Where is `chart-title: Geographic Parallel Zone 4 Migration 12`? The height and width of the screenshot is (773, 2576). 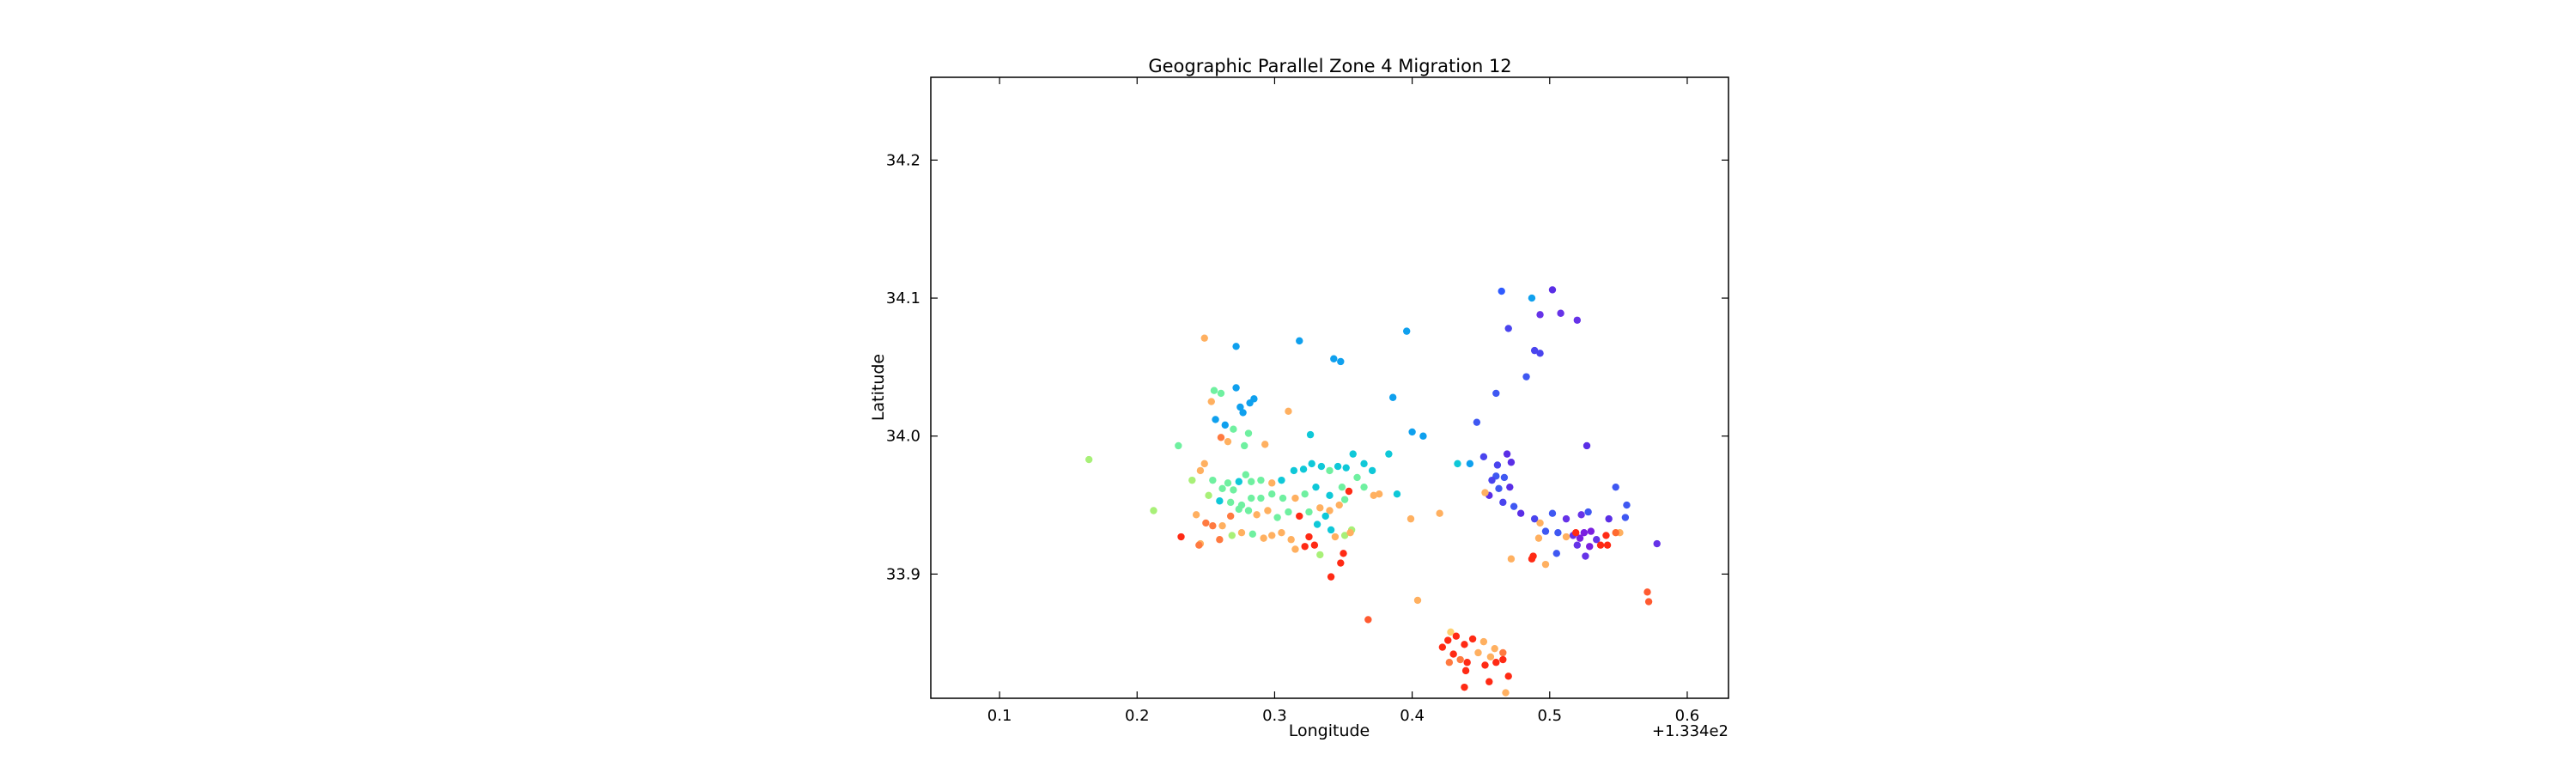 chart-title: Geographic Parallel Zone 4 Migration 12 is located at coordinates (1330, 66).